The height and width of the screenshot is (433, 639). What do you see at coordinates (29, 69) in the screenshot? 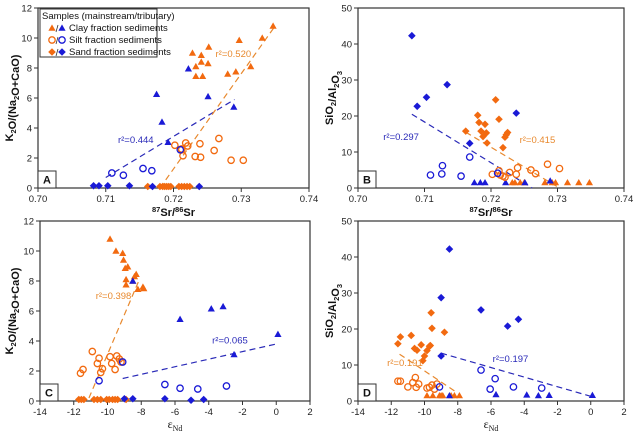
I see `y-tick-label: 8` at bounding box center [29, 69].